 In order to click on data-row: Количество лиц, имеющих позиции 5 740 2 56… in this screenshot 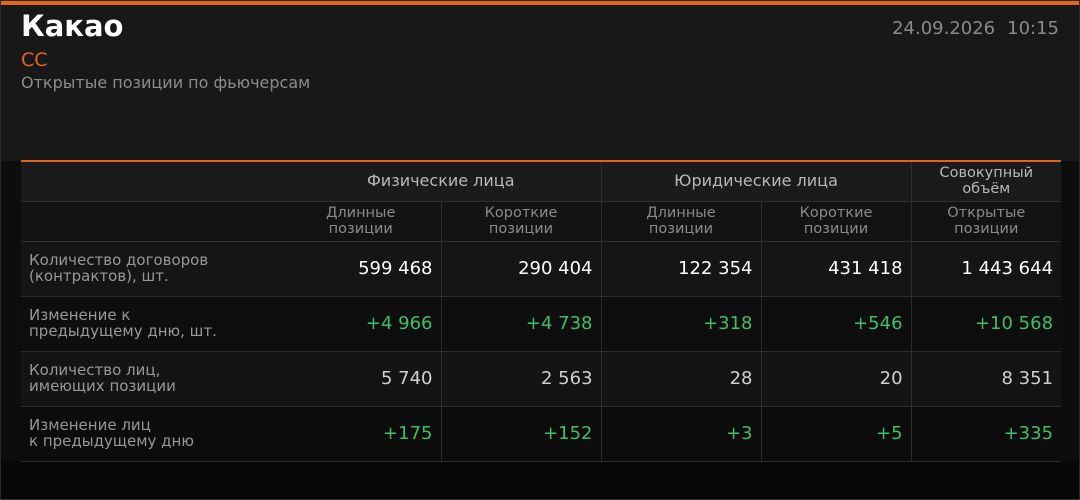, I will do `click(541, 379)`.